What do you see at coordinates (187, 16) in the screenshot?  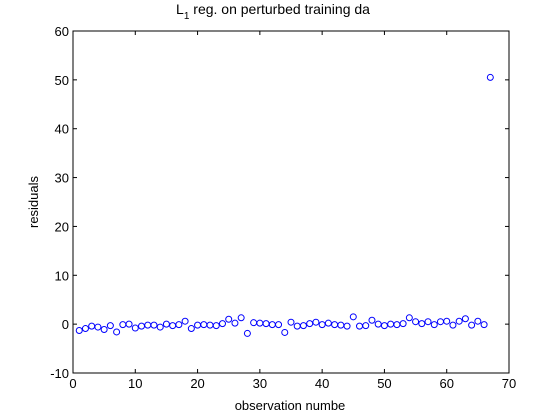 I see `chart-title-subscript: 1` at bounding box center [187, 16].